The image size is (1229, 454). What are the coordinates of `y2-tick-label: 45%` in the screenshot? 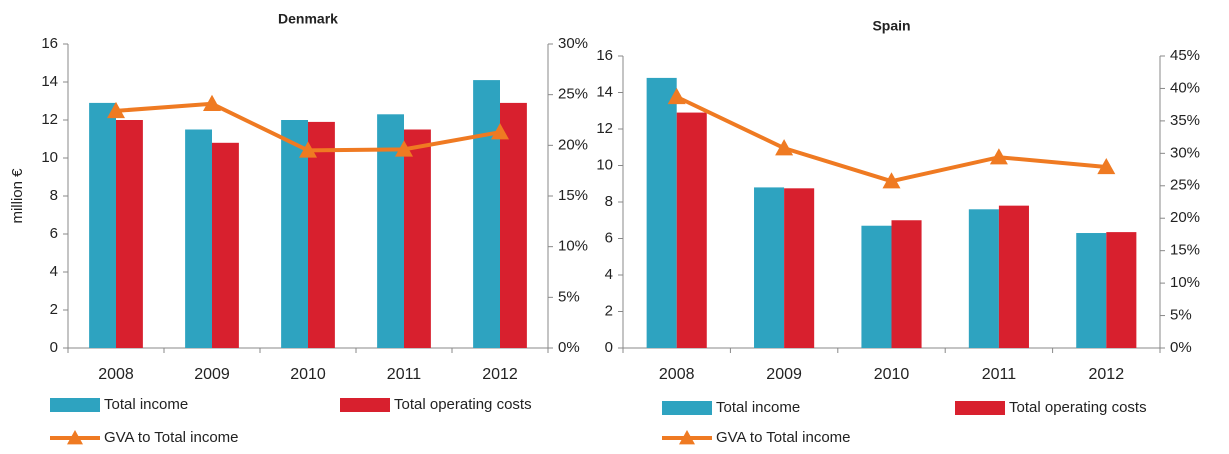 It's located at (1185, 55).